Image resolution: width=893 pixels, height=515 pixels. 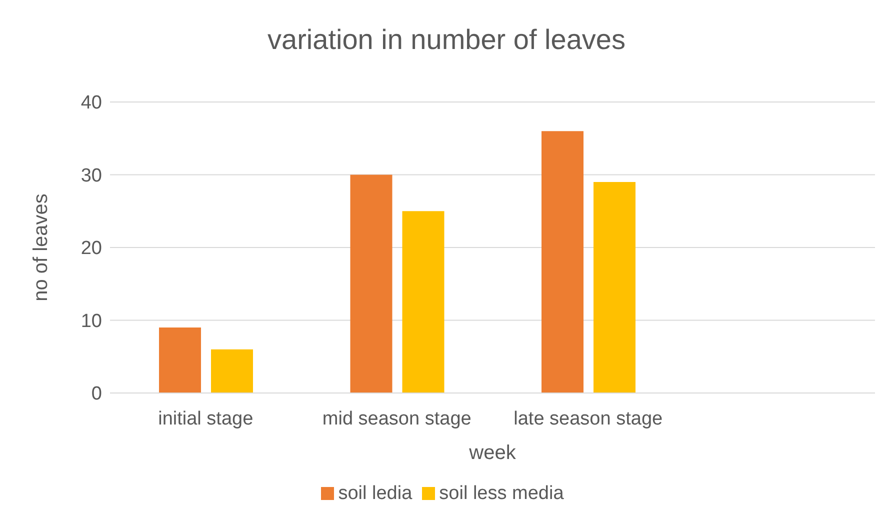 What do you see at coordinates (41, 248) in the screenshot?
I see `y-axis-title: no of leaves` at bounding box center [41, 248].